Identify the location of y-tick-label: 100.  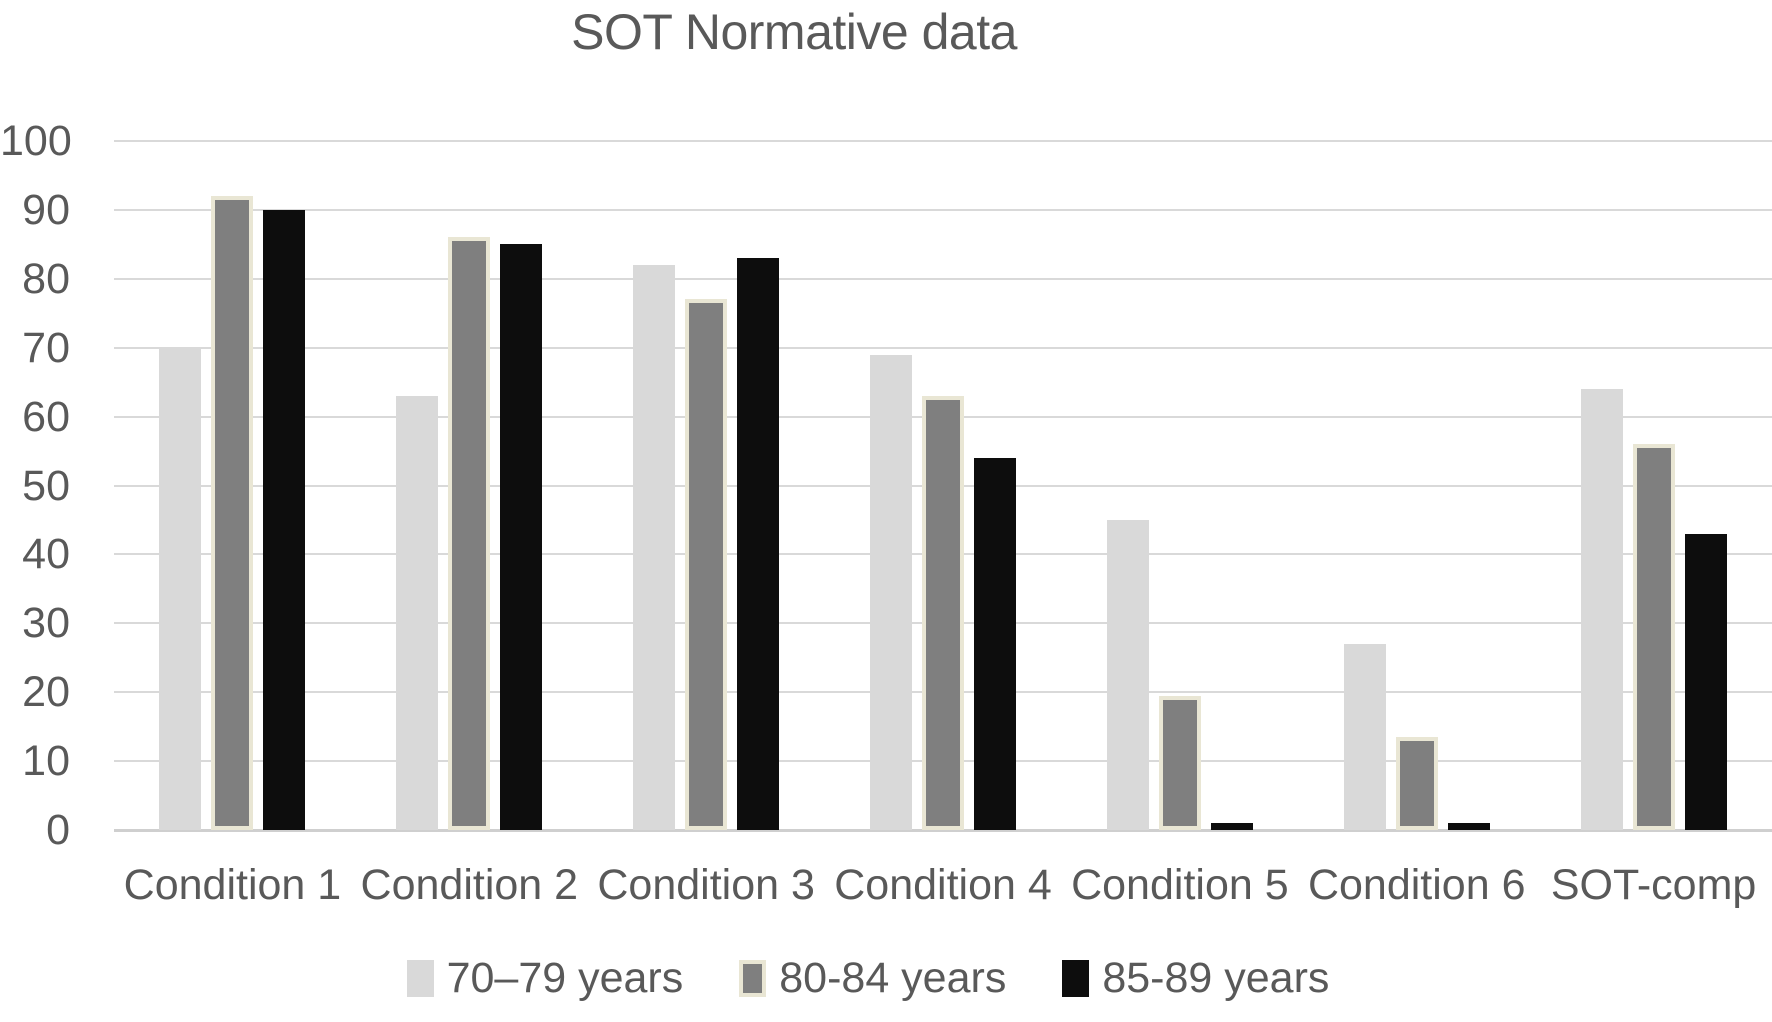
(36, 141).